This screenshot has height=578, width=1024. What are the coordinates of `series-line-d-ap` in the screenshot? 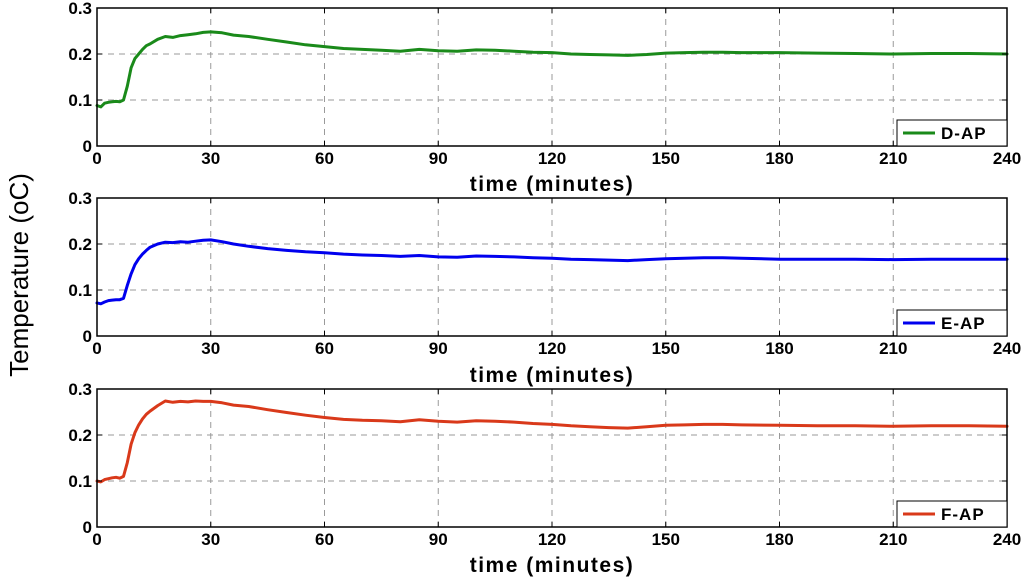 It's located at (552, 69).